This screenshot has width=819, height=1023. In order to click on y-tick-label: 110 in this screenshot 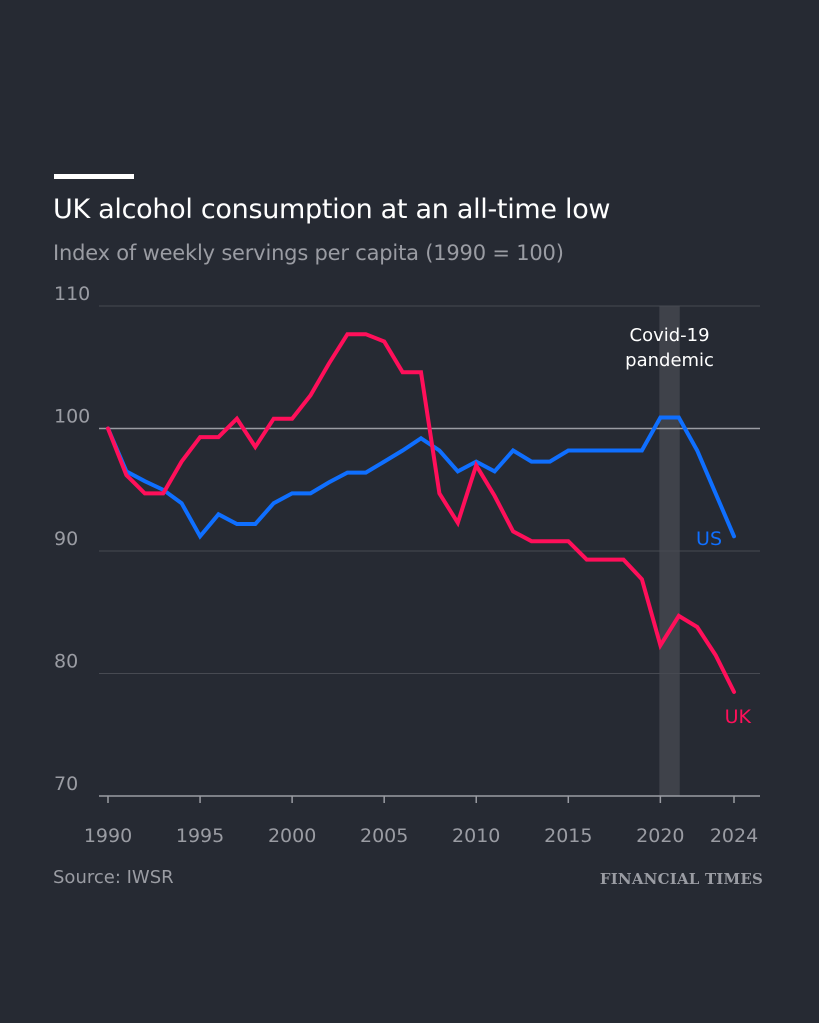, I will do `click(72, 294)`.